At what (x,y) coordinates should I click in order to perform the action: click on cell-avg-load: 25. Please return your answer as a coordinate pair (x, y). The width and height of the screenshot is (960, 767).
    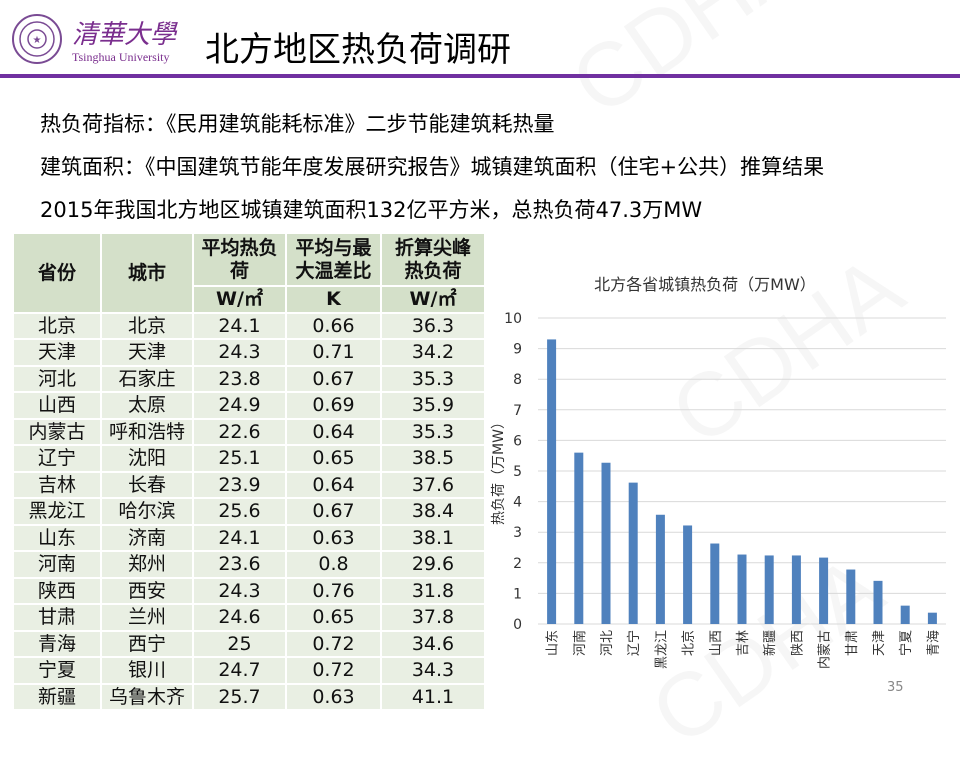
    Looking at the image, I should click on (239, 643).